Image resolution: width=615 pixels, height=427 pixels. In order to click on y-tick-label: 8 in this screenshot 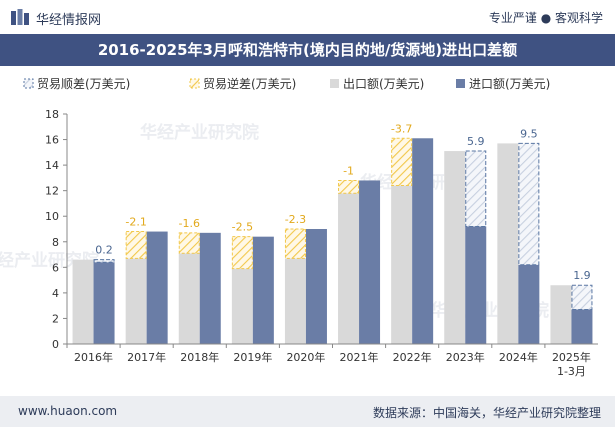, I will do `click(55, 242)`.